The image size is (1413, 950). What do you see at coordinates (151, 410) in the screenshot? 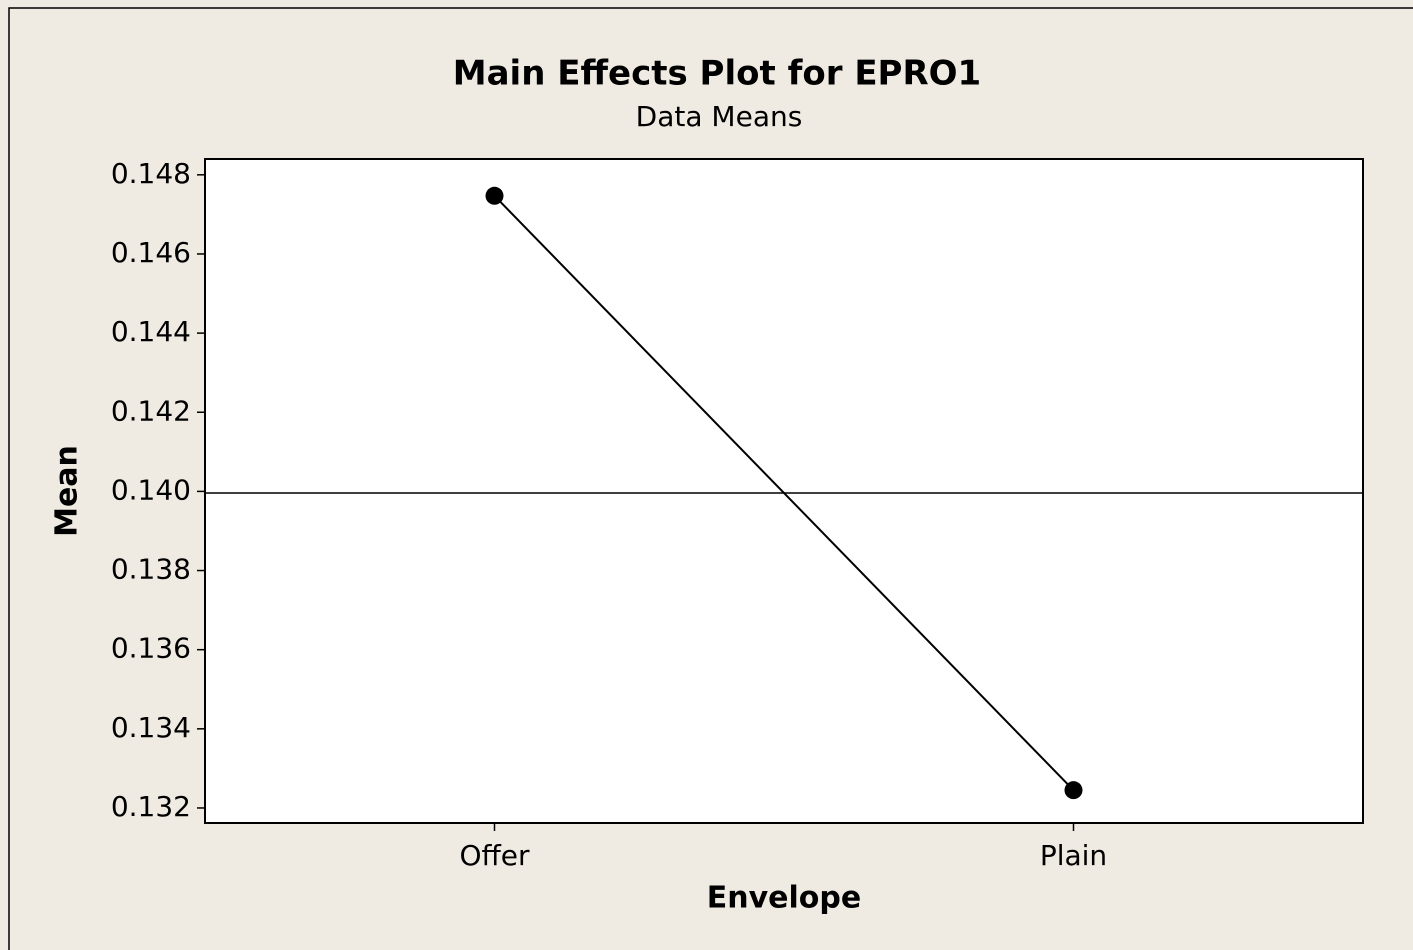
I see `y-tick-label: 0.142` at bounding box center [151, 410].